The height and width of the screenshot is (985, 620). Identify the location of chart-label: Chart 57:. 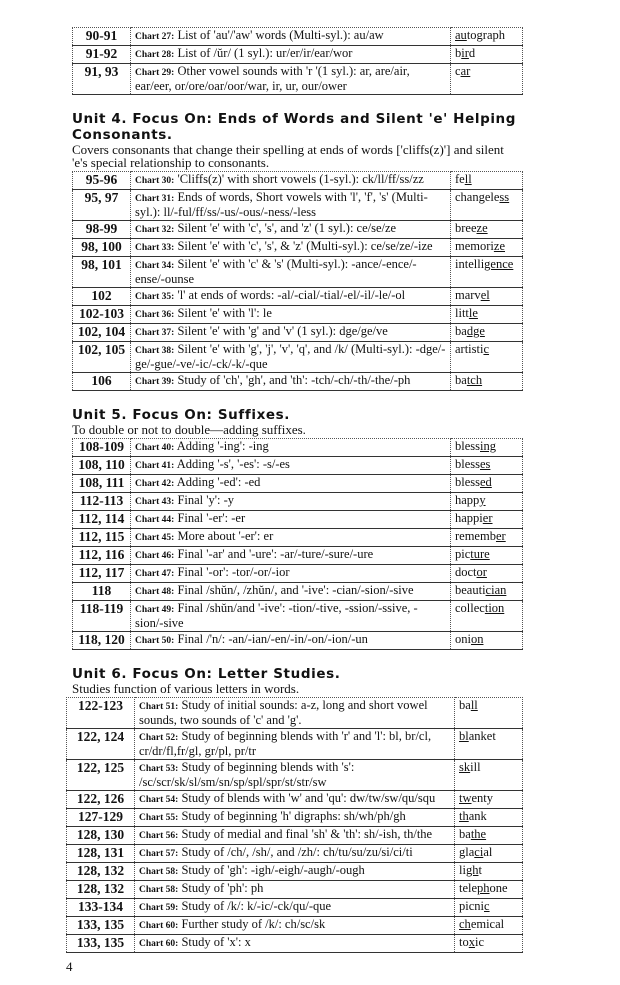
(159, 854).